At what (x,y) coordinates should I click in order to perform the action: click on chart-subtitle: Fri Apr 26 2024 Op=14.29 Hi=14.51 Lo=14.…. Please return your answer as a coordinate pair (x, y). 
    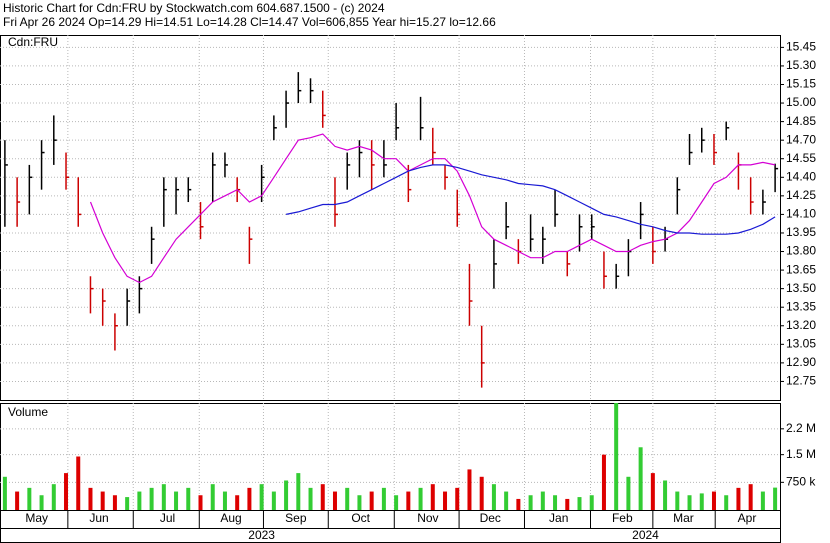
    Looking at the image, I should click on (249, 22).